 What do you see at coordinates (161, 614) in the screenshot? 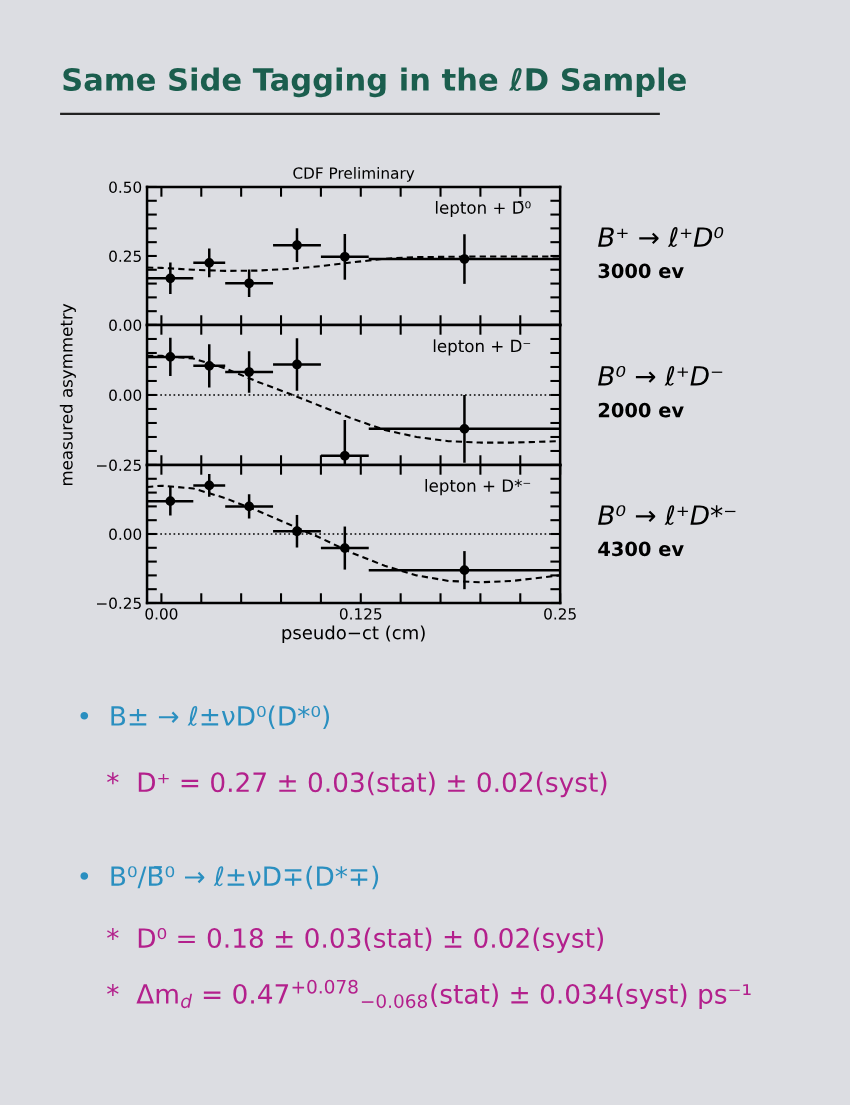
I see `x-tick-label: 0.00` at bounding box center [161, 614].